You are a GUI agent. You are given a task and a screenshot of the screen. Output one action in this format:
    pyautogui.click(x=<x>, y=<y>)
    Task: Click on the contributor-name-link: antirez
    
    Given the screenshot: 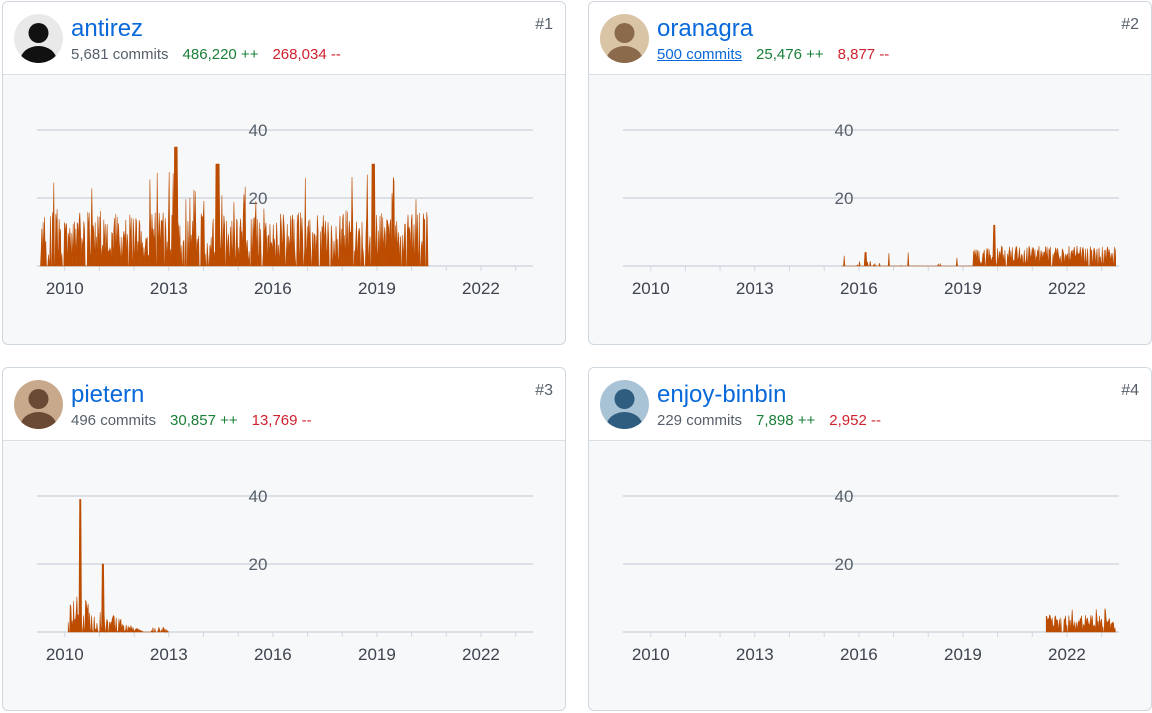 What is the action you would take?
    pyautogui.click(x=107, y=28)
    